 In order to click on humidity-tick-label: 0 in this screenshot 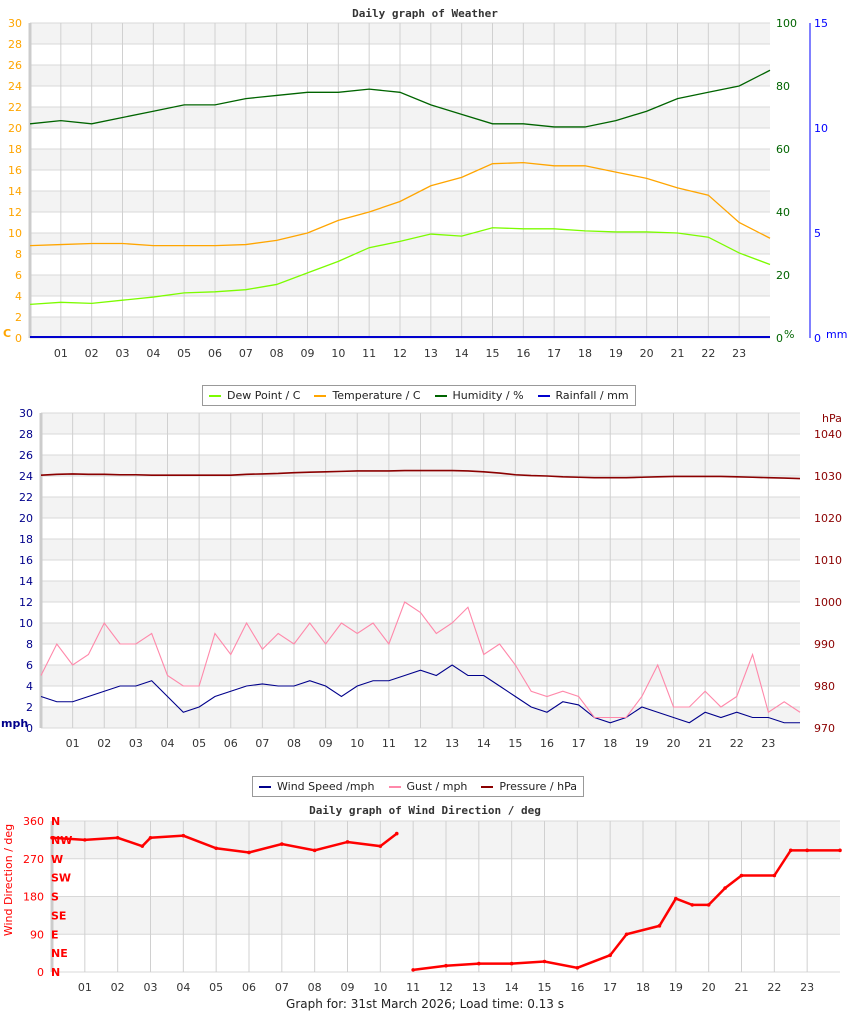, I will do `click(779, 338)`.